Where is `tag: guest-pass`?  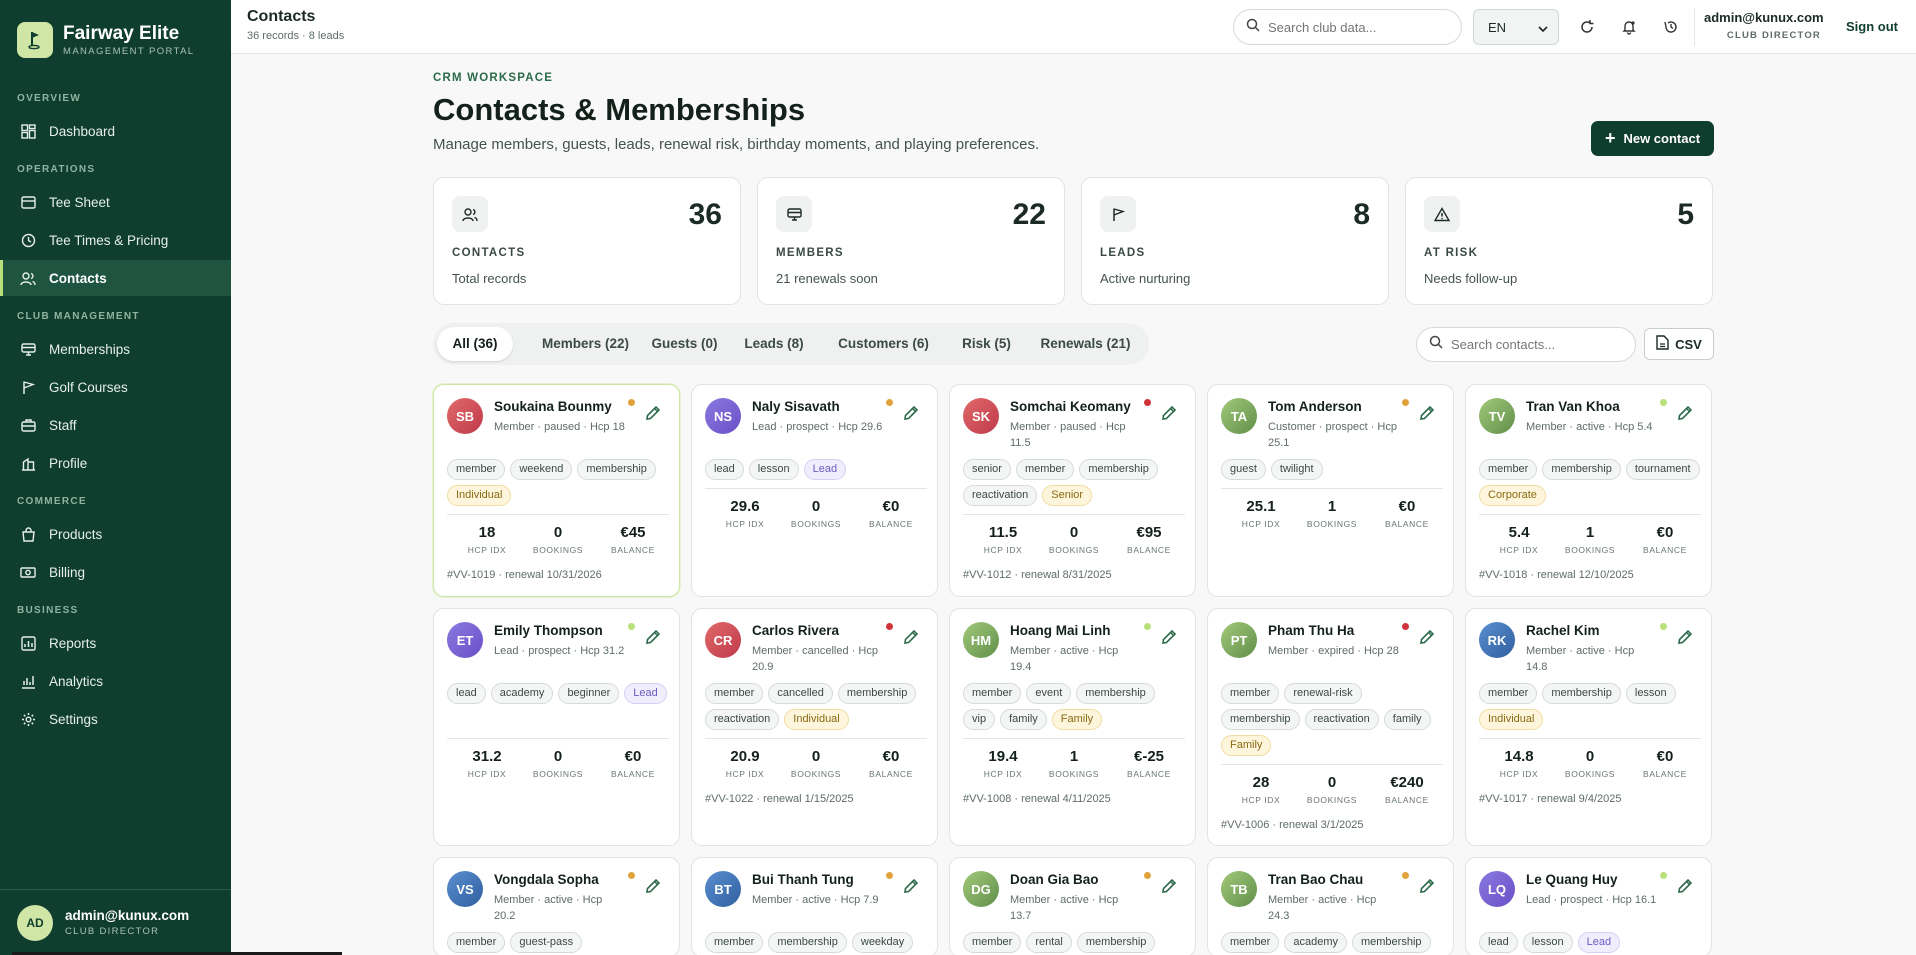 tag: guest-pass is located at coordinates (546, 942).